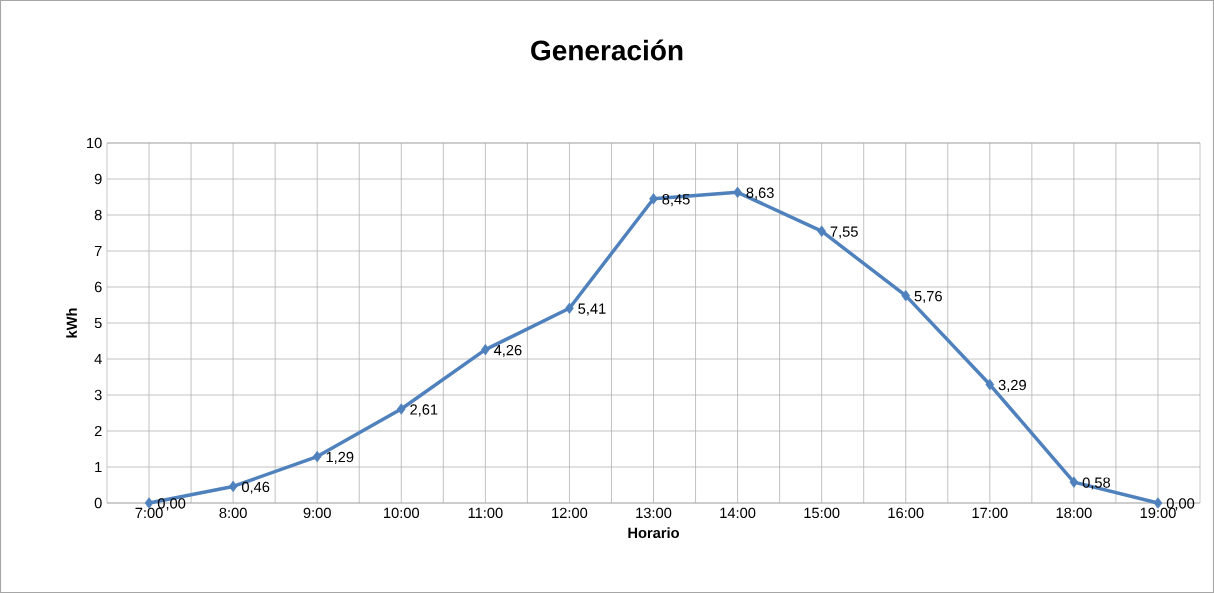  What do you see at coordinates (654, 533) in the screenshot?
I see `x-axis-title: Horario` at bounding box center [654, 533].